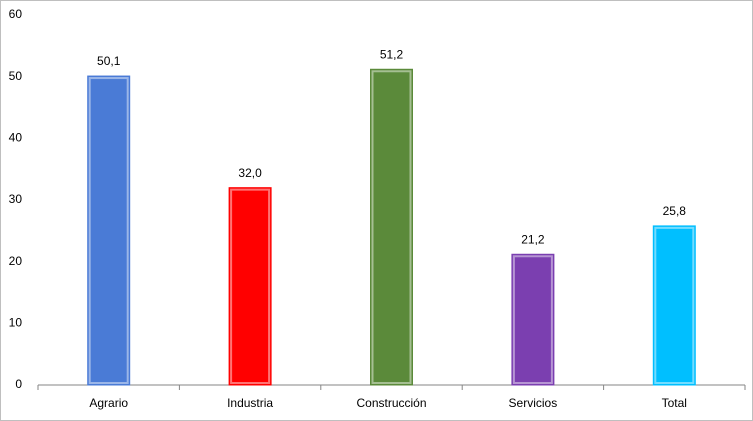 The height and width of the screenshot is (421, 753). I want to click on y-tick-label: 20, so click(16, 261).